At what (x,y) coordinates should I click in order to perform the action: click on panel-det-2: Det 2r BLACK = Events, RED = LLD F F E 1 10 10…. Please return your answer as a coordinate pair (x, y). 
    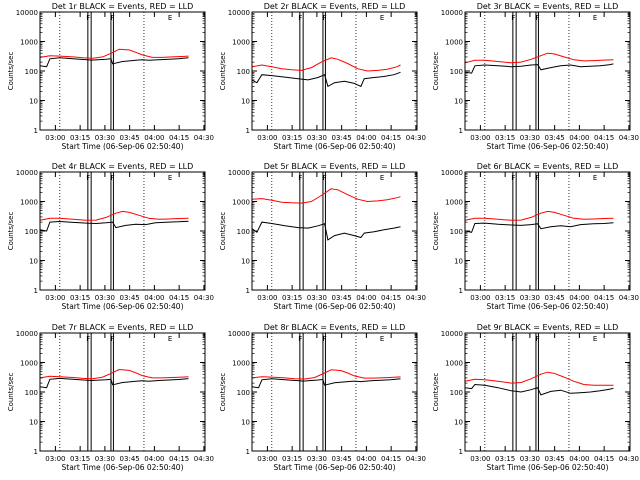
    Looking at the image, I should click on (322, 76).